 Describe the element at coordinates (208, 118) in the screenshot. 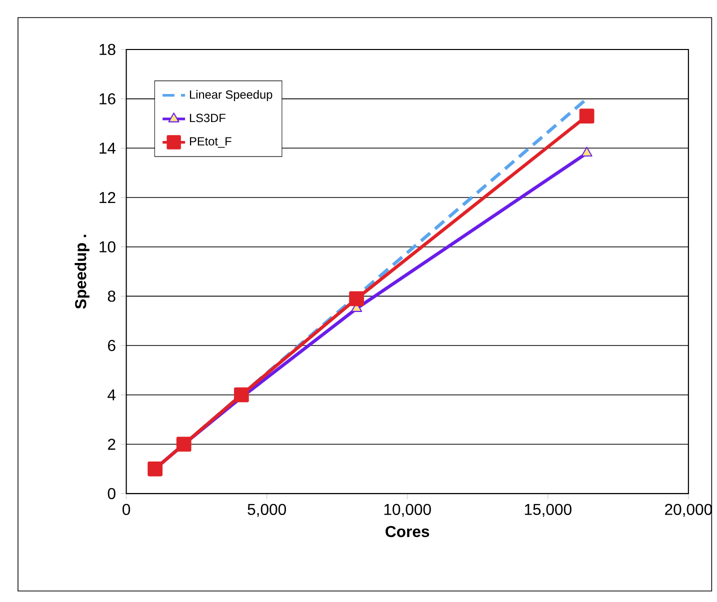

I see `legend-label: LS3DF` at that location.